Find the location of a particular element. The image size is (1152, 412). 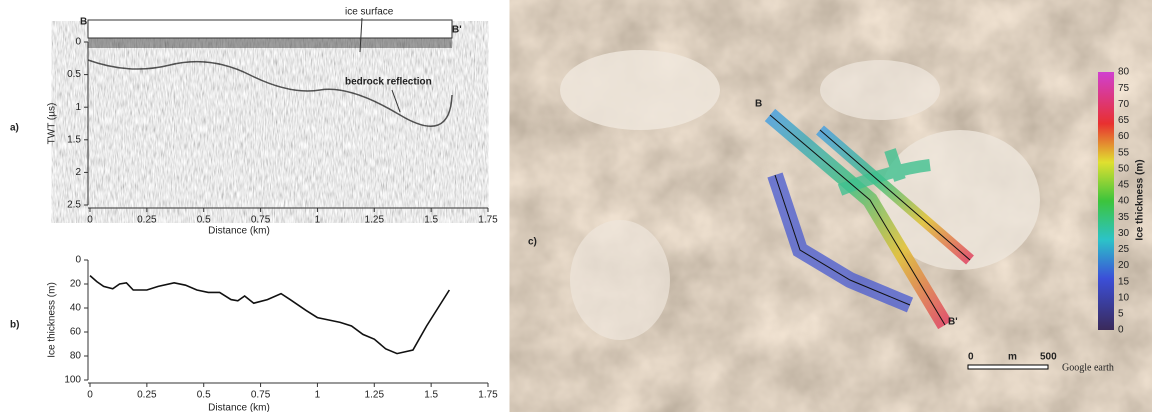

y-tick-label: 80 is located at coordinates (76, 356).